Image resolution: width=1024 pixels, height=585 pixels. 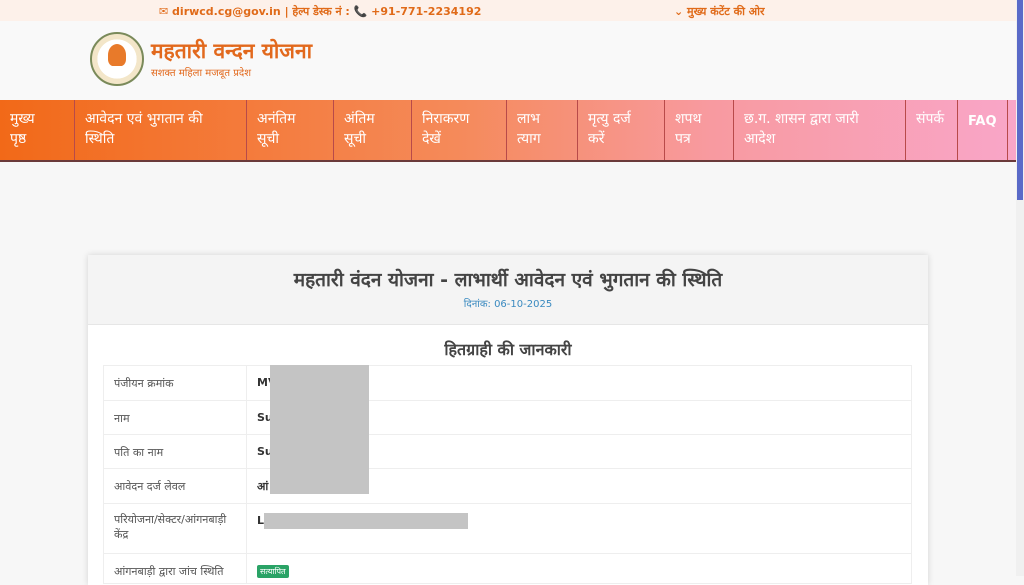 What do you see at coordinates (621, 130) in the screenshot?
I see `nav-item: मृत्यु दर्ज करें` at bounding box center [621, 130].